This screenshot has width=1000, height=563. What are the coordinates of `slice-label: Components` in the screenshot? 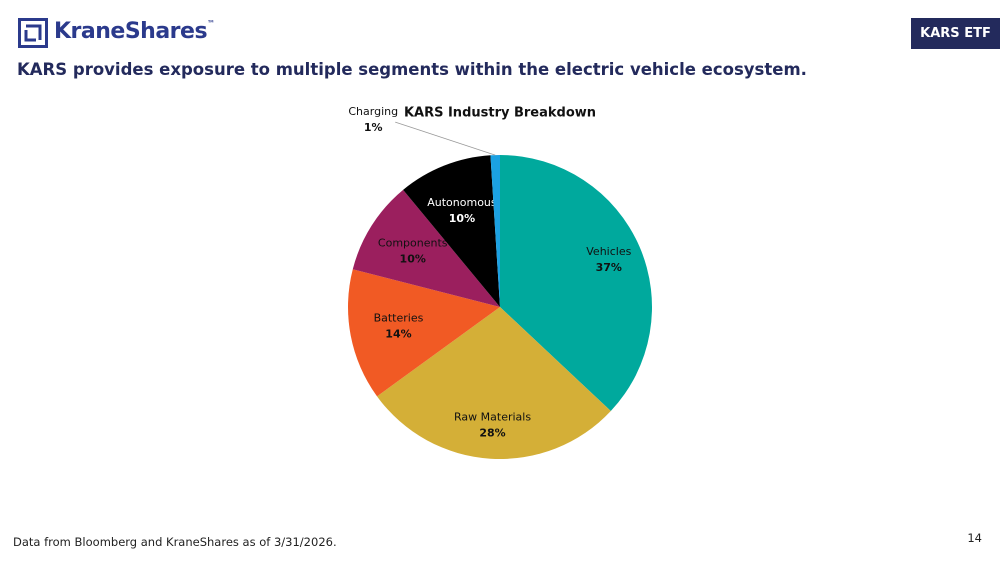 It's located at (413, 243).